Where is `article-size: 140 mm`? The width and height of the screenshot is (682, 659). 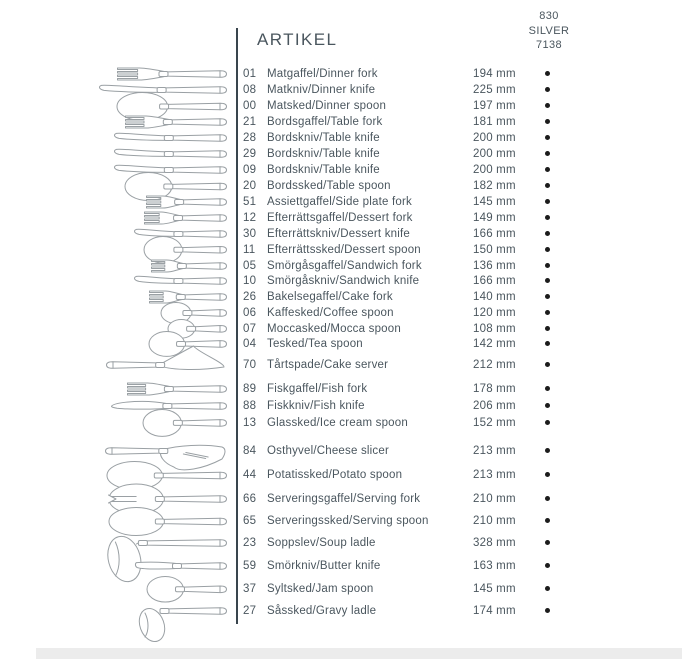 article-size: 140 mm is located at coordinates (494, 297).